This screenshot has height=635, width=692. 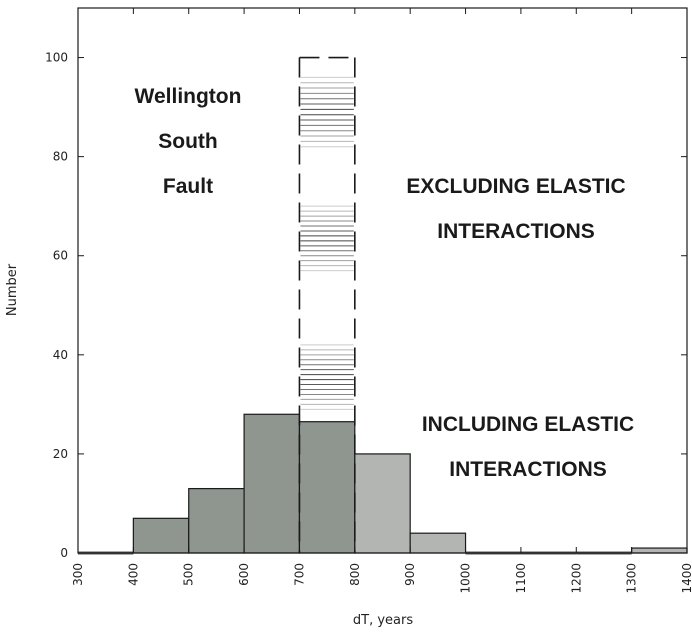 What do you see at coordinates (56, 58) in the screenshot?
I see `y-tick-label-100: 100` at bounding box center [56, 58].